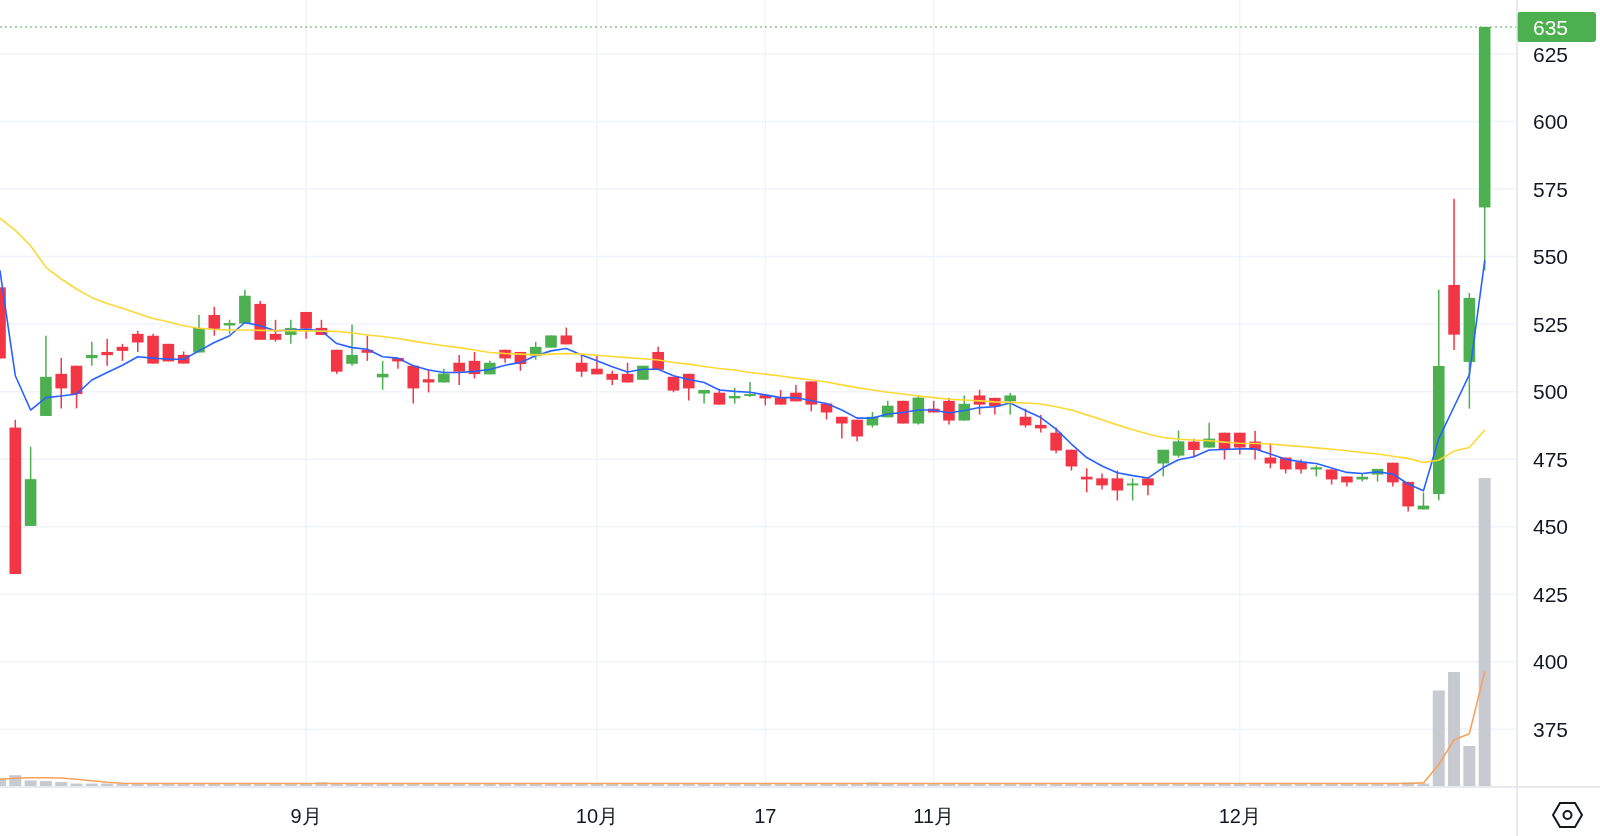 The width and height of the screenshot is (1600, 836). What do you see at coordinates (1239, 816) in the screenshot?
I see `x-tick-label: 12月` at bounding box center [1239, 816].